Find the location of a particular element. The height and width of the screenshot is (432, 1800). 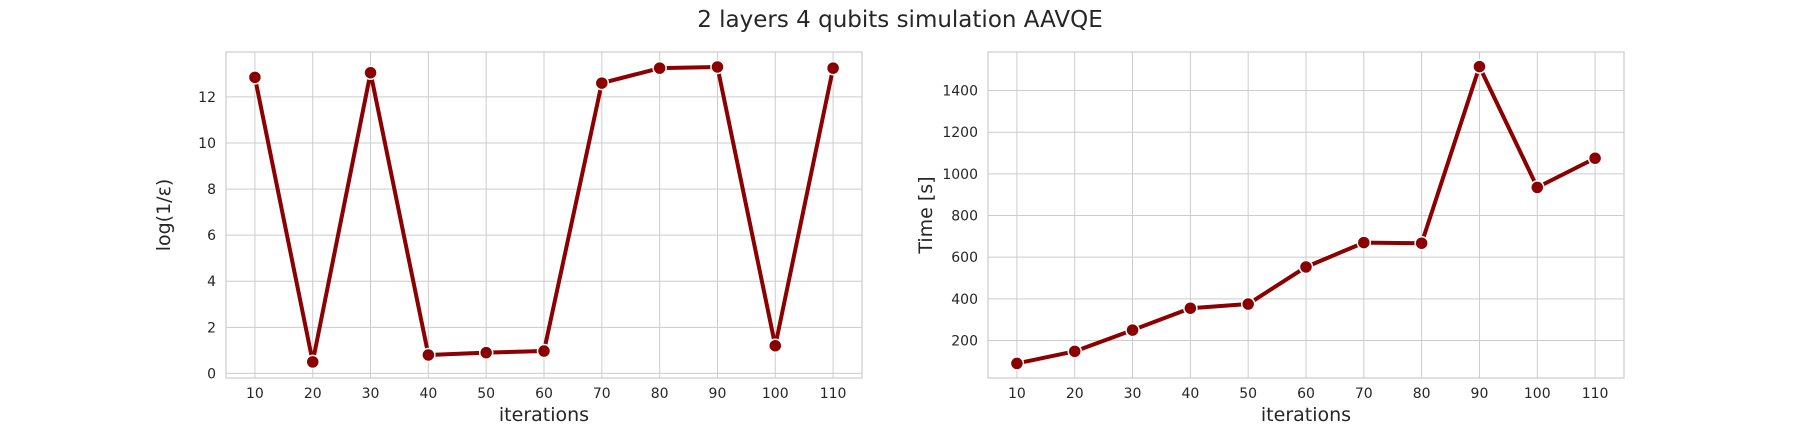

y-tick-label: 8 is located at coordinates (211, 190).